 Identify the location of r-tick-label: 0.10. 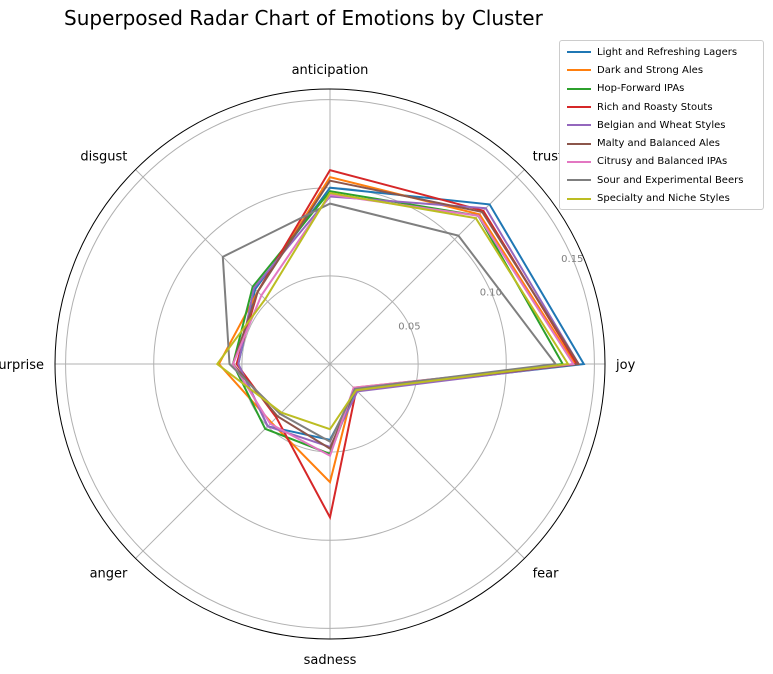
(491, 293).